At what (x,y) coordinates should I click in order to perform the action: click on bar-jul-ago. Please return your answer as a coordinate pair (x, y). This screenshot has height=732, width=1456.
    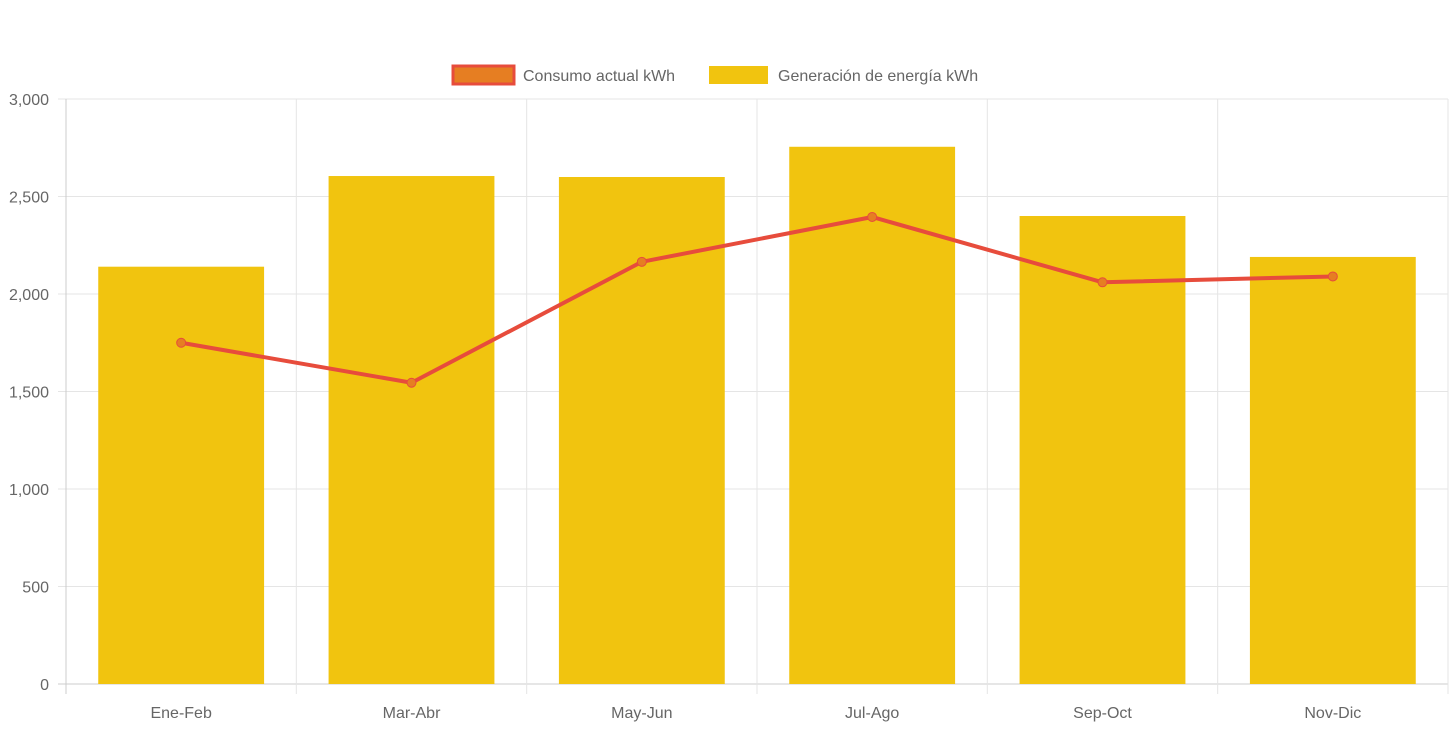
    Looking at the image, I should click on (872, 415).